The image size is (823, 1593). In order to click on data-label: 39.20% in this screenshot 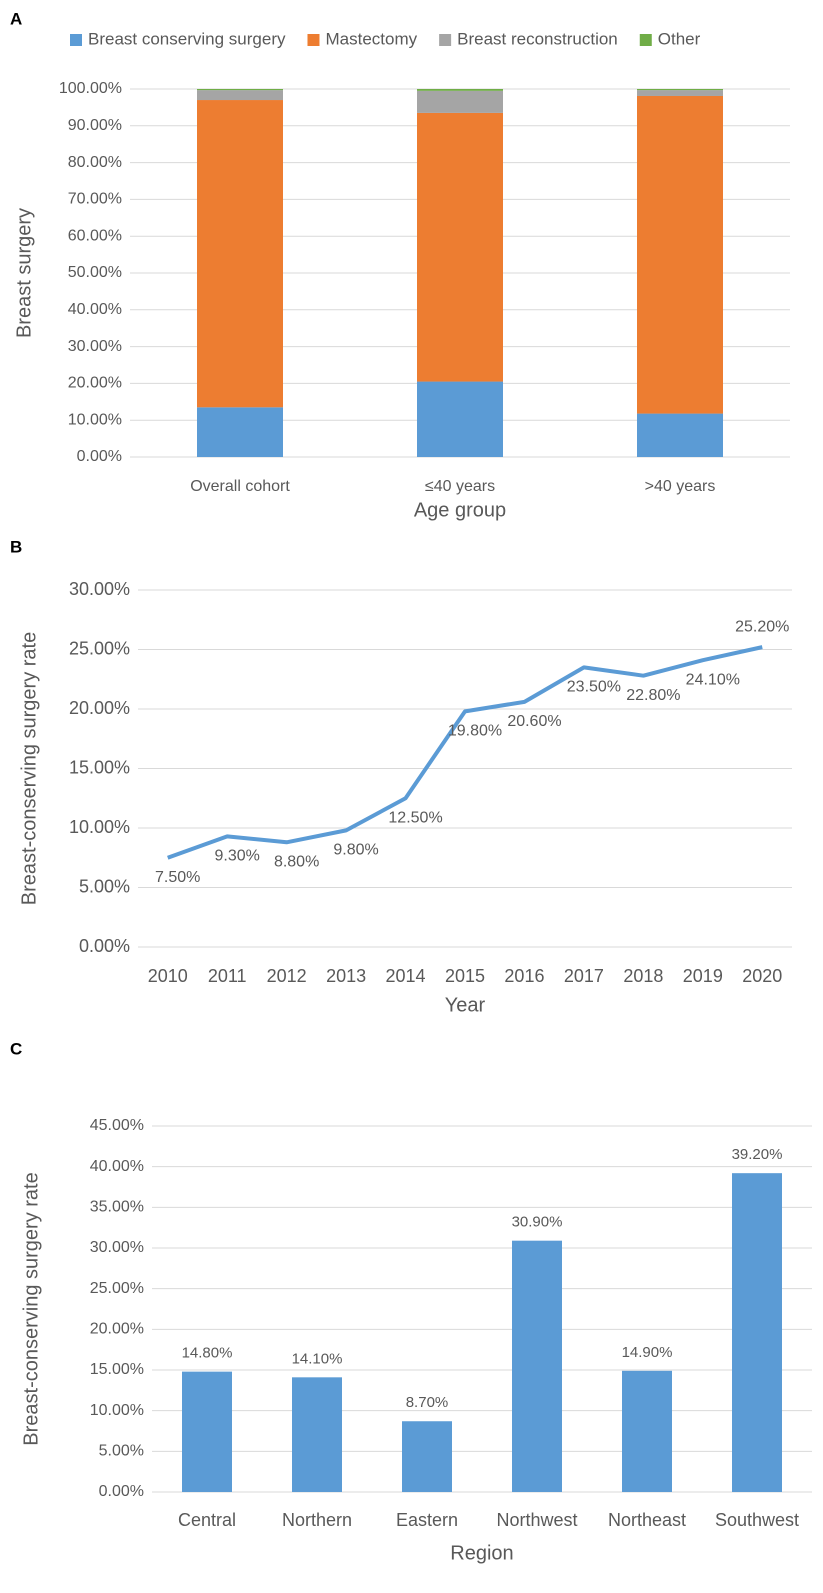, I will do `click(757, 1154)`.